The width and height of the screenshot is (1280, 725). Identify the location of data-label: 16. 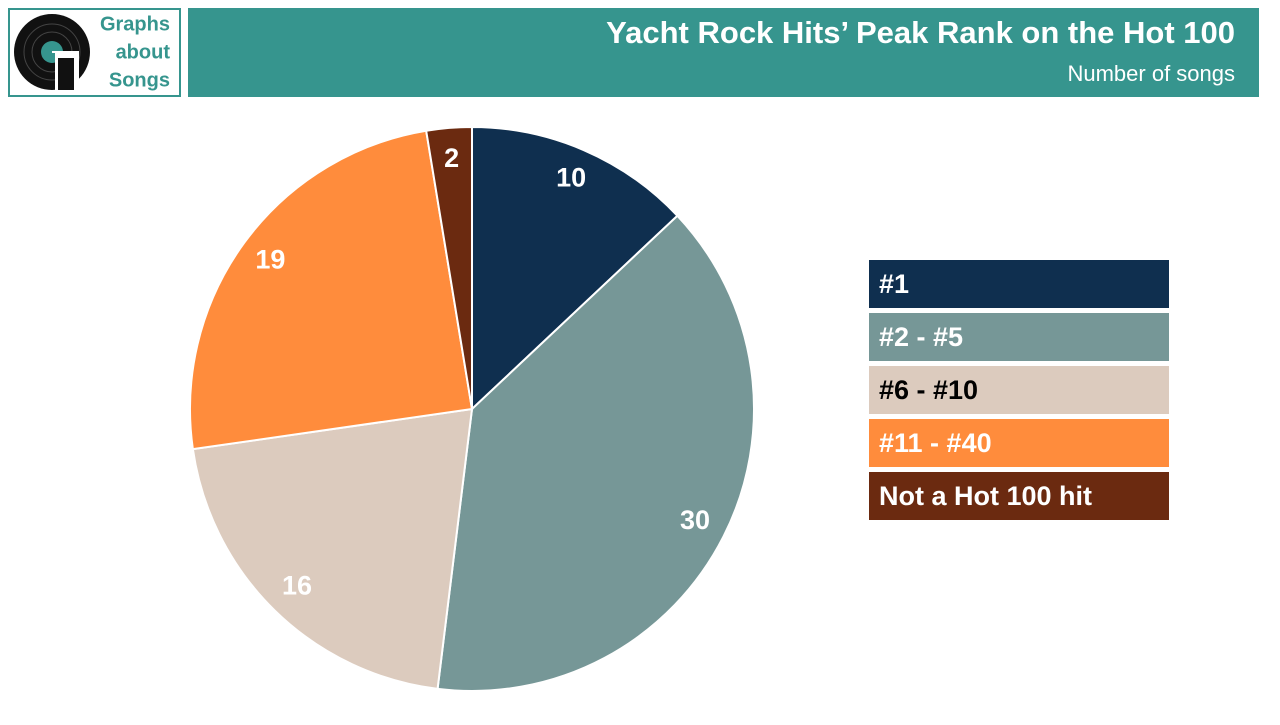
(297, 586).